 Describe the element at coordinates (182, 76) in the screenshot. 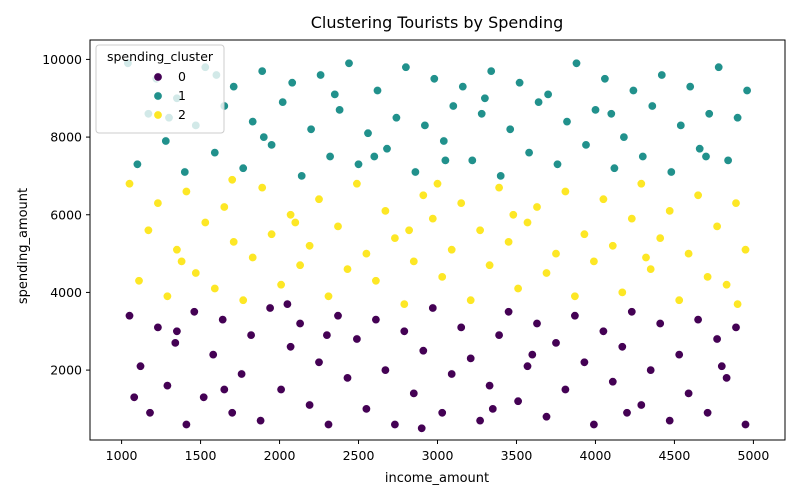

I see `legend-label-0: 0` at that location.